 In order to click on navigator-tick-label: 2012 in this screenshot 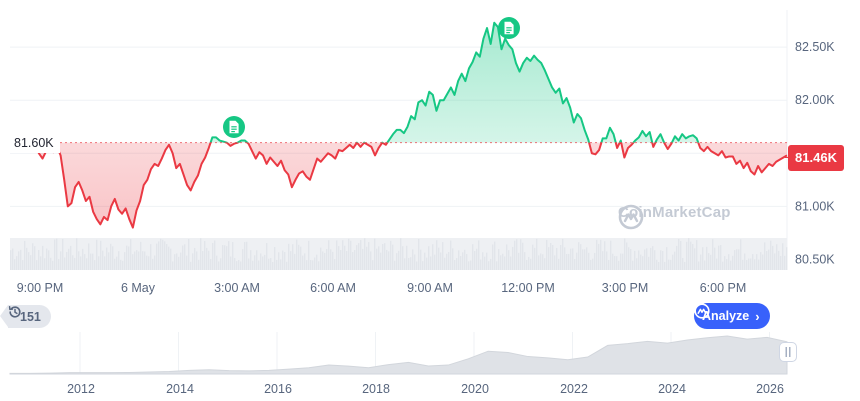, I will do `click(81, 389)`.